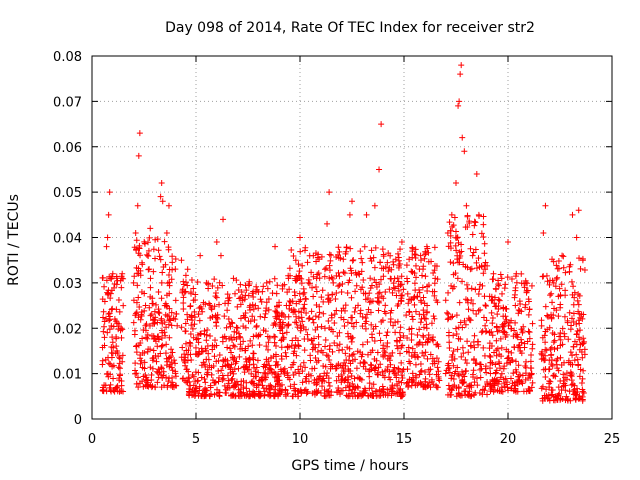 The width and height of the screenshot is (640, 480). I want to click on y-tick-label: 0.04, so click(67, 239).